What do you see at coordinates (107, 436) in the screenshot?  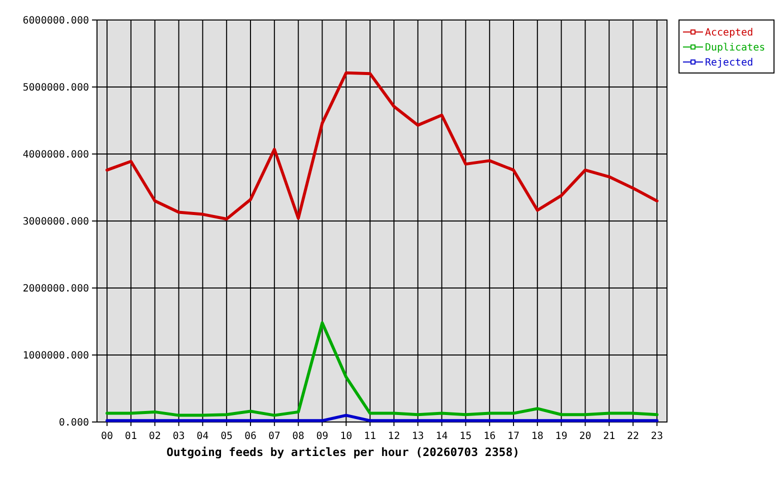 I see `x-tick-label: 00` at bounding box center [107, 436].